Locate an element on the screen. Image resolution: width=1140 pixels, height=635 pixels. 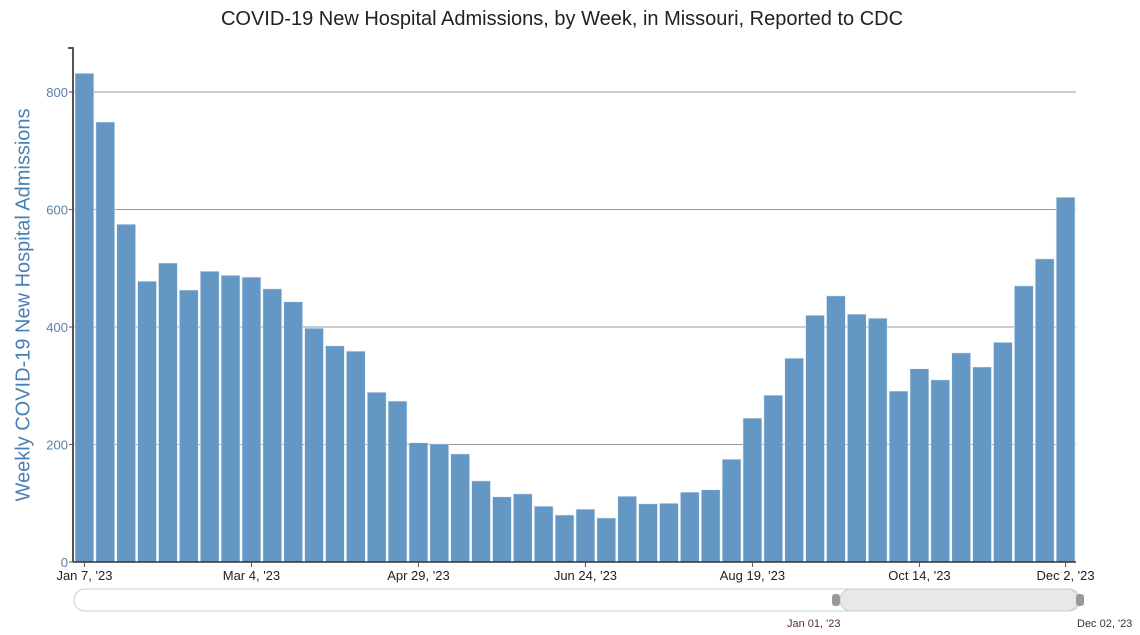
x-tick-label: Dec 2, '23 is located at coordinates (1065, 575).